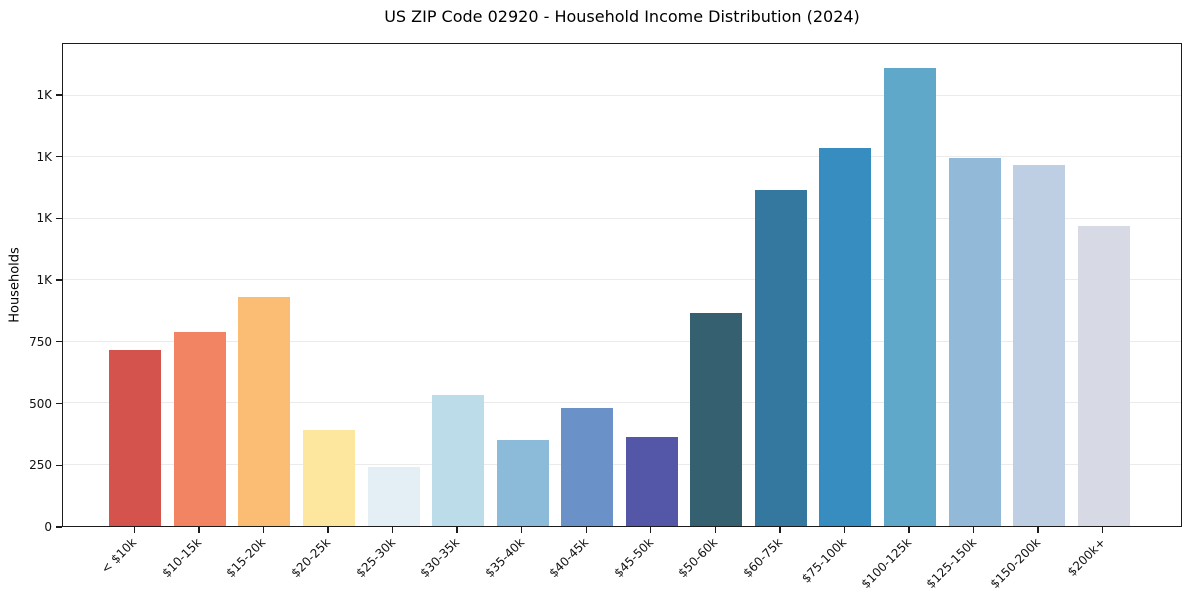 The image size is (1189, 590). Describe the element at coordinates (40, 341) in the screenshot. I see `y-tick-label: 750` at that location.